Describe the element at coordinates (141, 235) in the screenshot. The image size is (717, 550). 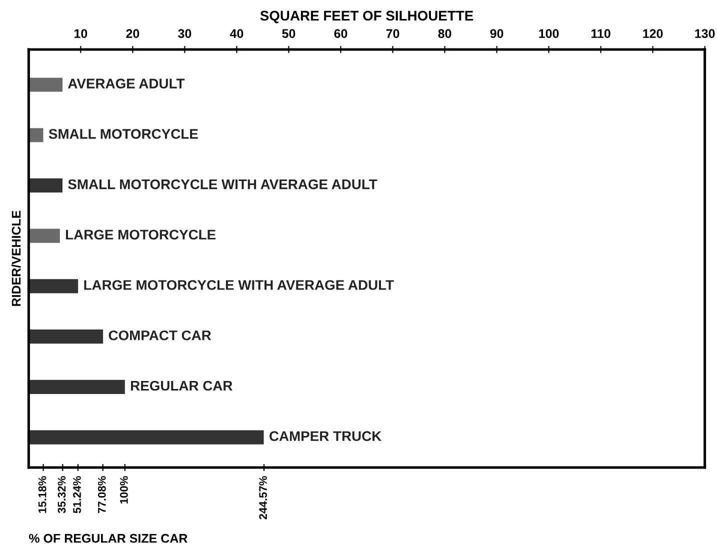
I see `y-tick-label: LARGE MOTORCYCLE` at that location.